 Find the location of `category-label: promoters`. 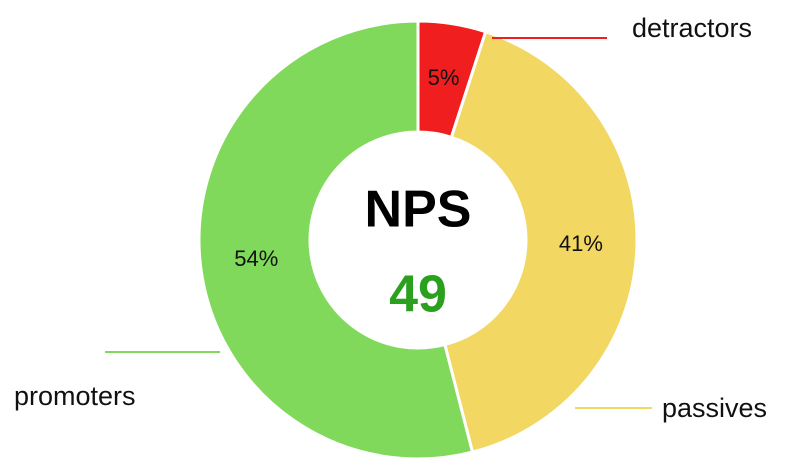

category-label: promoters is located at coordinates (75, 396).